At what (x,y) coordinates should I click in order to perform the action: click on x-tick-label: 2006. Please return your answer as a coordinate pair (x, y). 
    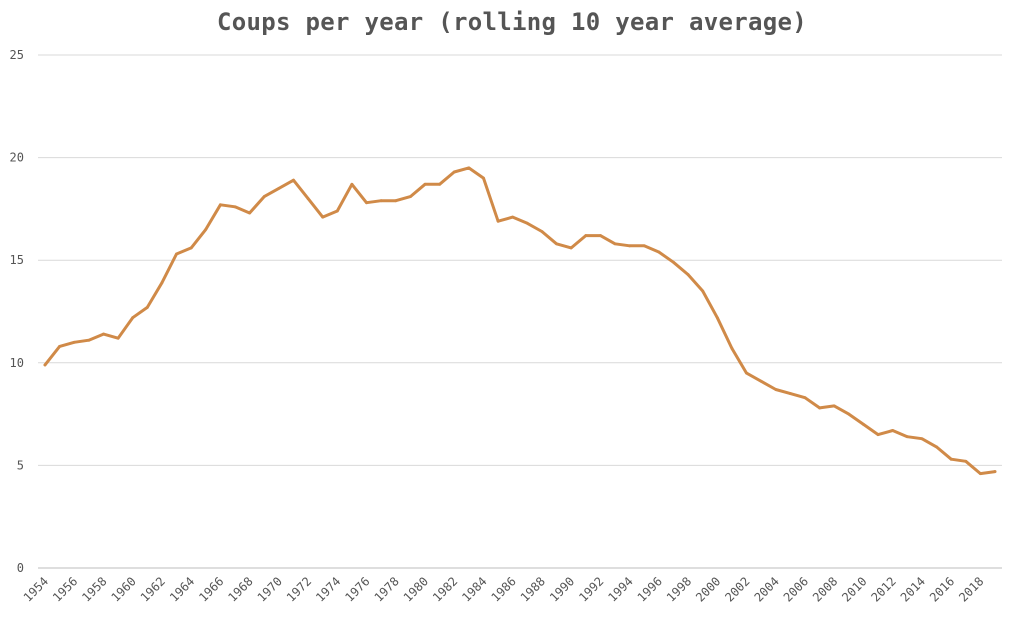
    Looking at the image, I should click on (796, 589).